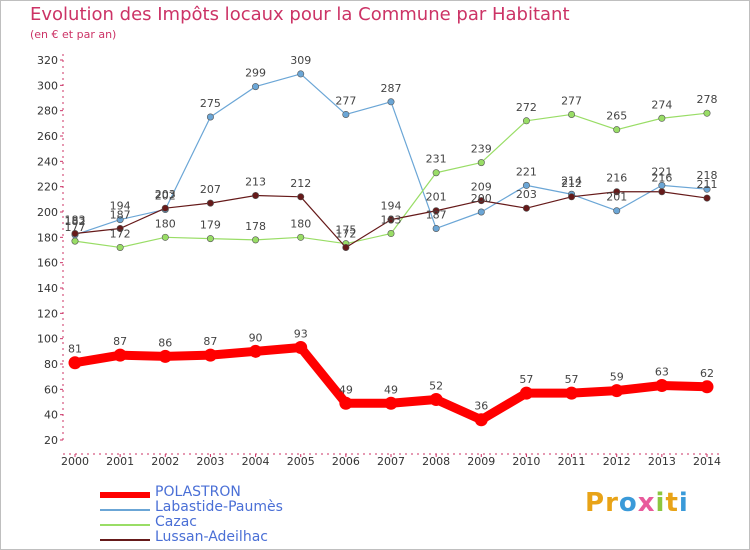 This screenshot has height=550, width=750. Describe the element at coordinates (300, 60) in the screenshot. I see `data-label: 309` at that location.